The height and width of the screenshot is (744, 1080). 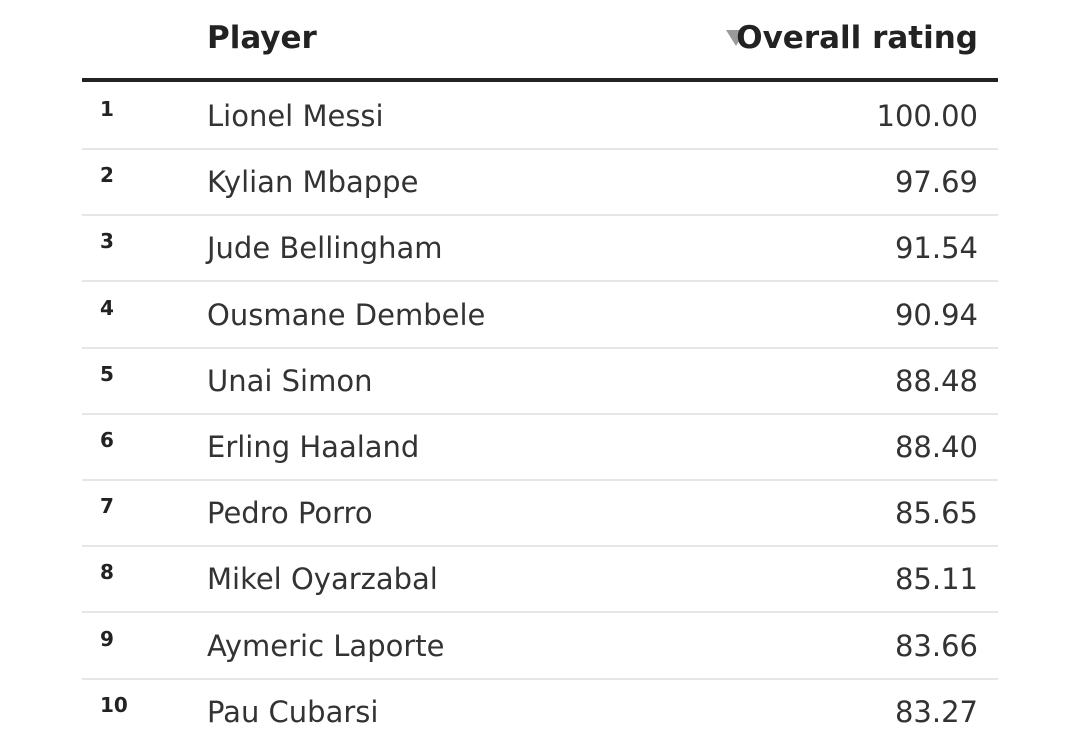 What do you see at coordinates (325, 248) in the screenshot?
I see `player-name: Jude Bellingham` at bounding box center [325, 248].